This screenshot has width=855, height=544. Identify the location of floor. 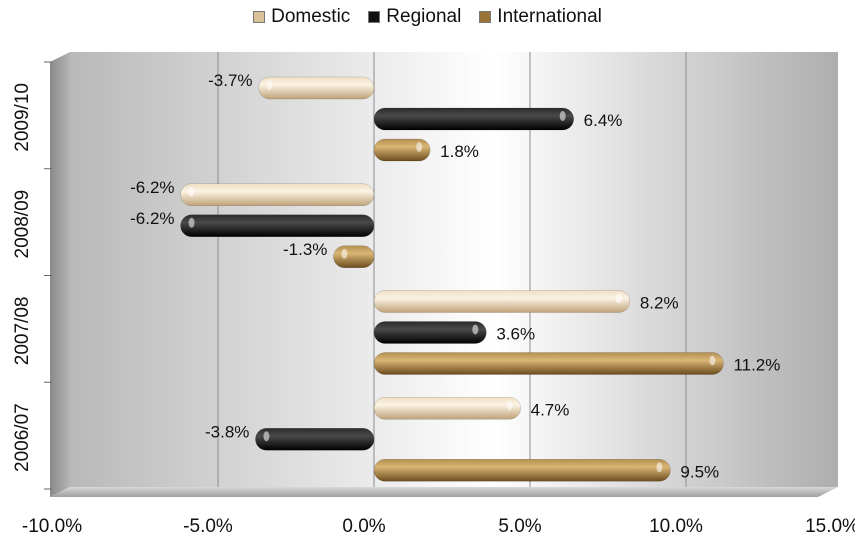
(444, 492).